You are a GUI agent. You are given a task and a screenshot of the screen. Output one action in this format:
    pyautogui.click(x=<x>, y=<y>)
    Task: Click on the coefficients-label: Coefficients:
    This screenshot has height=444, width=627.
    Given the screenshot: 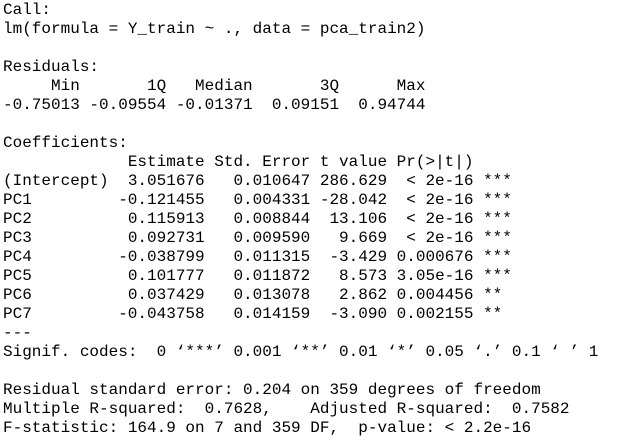 What is the action you would take?
    pyautogui.click(x=65, y=143)
    